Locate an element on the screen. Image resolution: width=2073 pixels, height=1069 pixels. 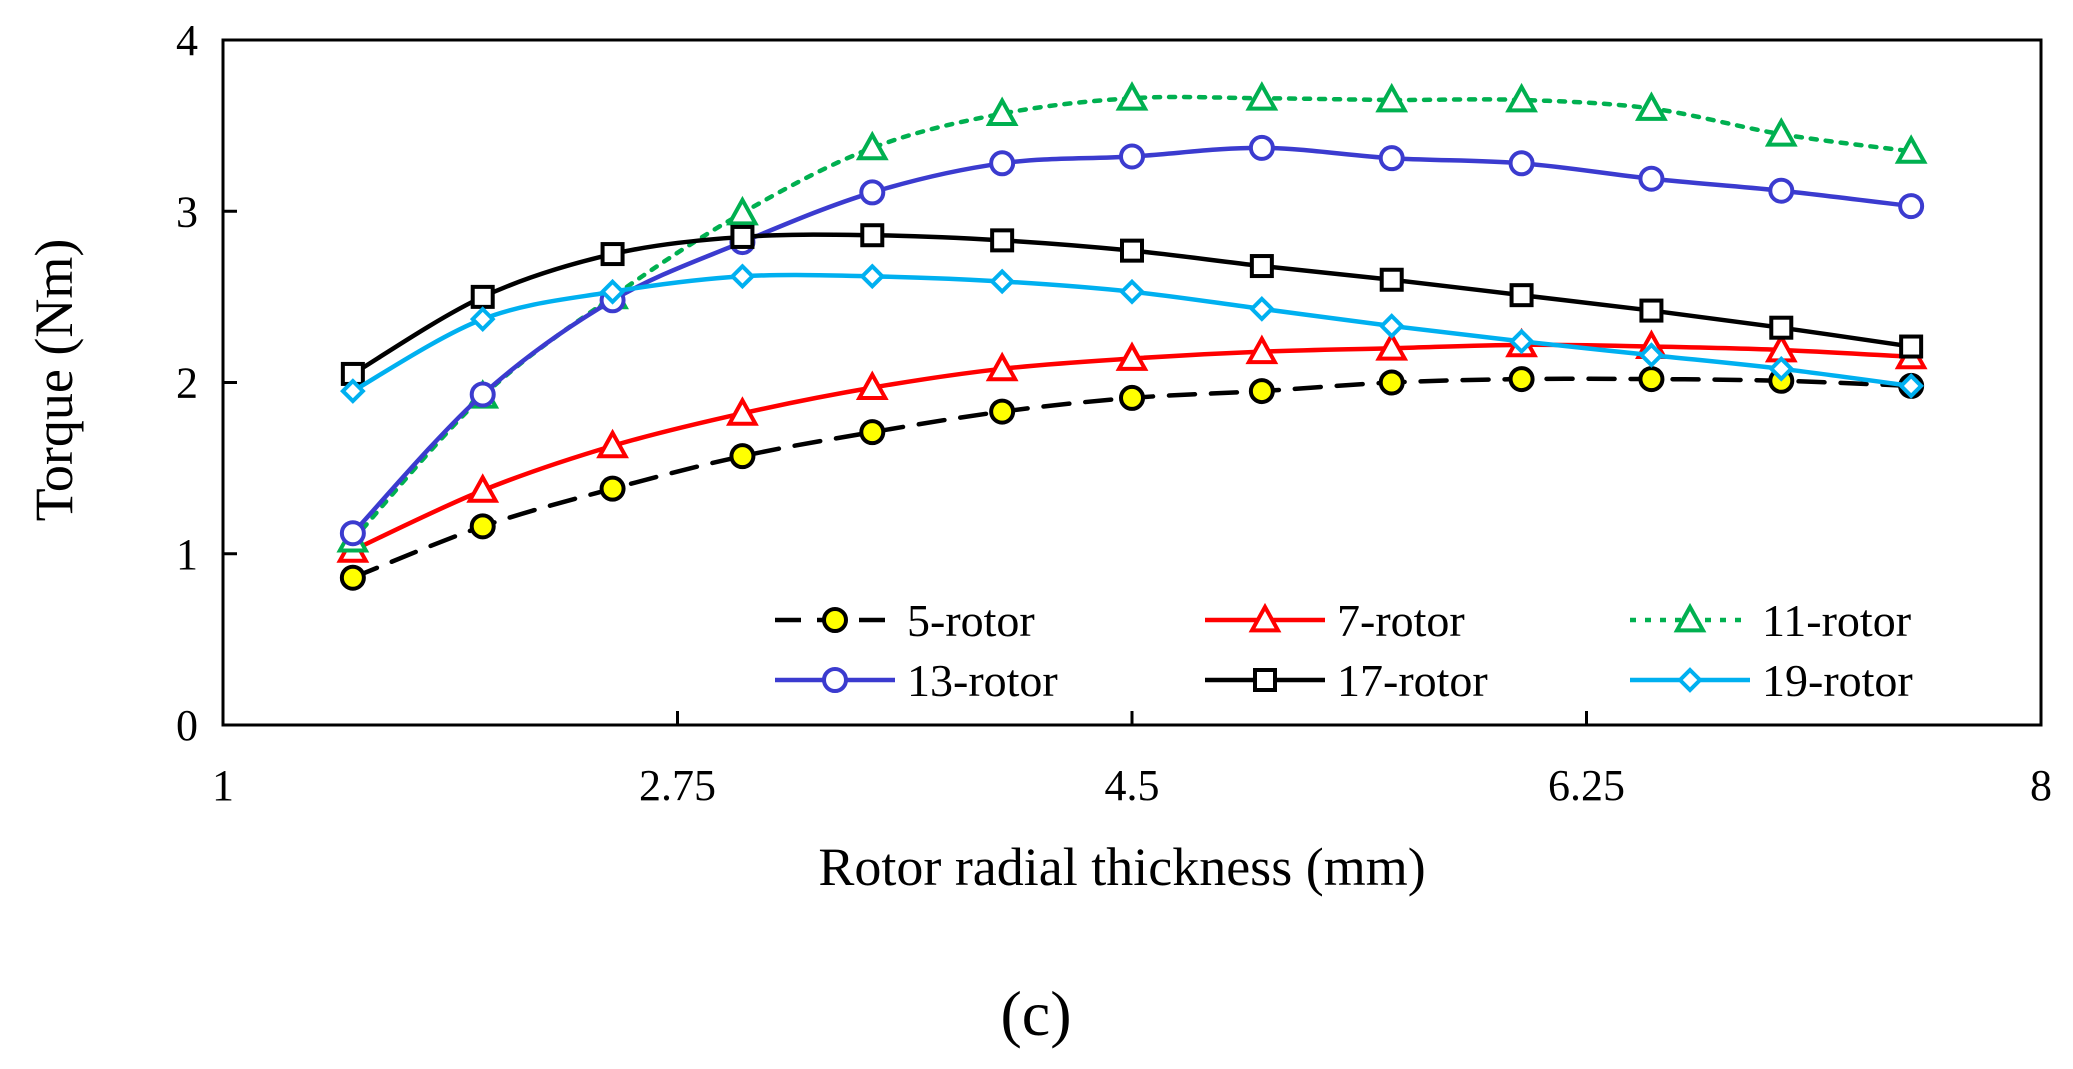
y-tick-label: 3 is located at coordinates (187, 211).